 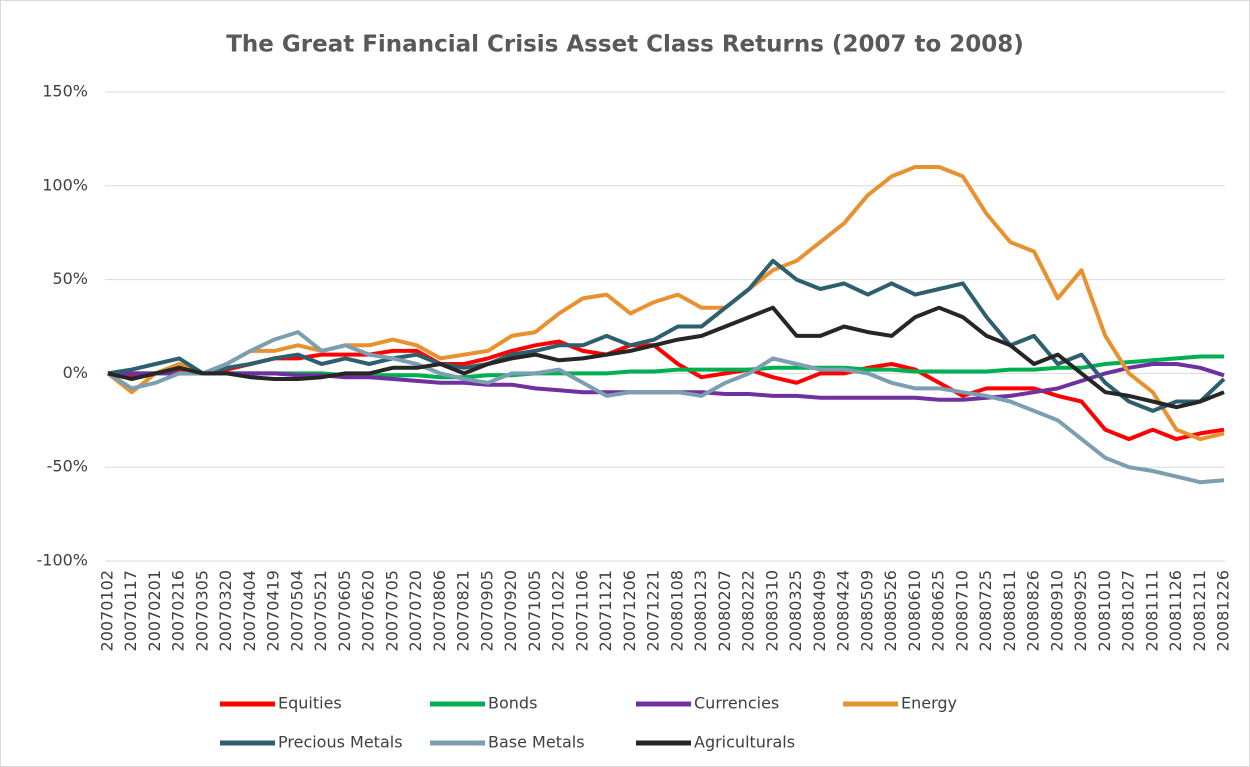 I want to click on y-tick-label: 50%, so click(x=70, y=278).